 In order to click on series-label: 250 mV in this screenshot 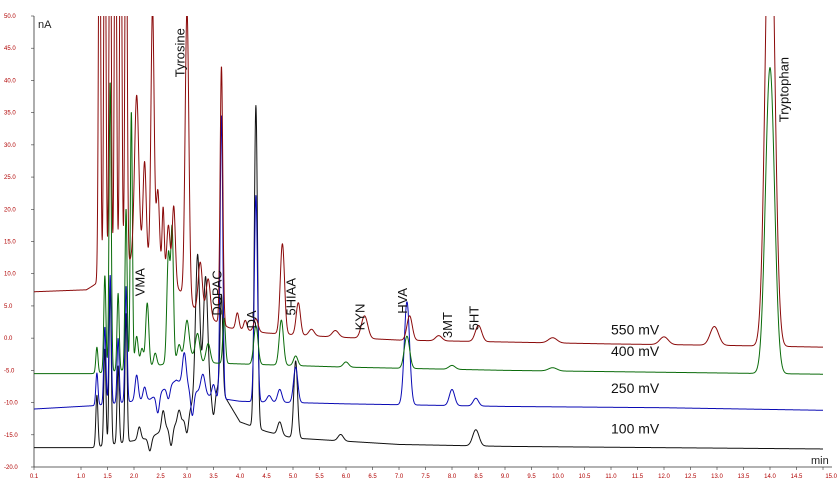, I will do `click(635, 388)`.